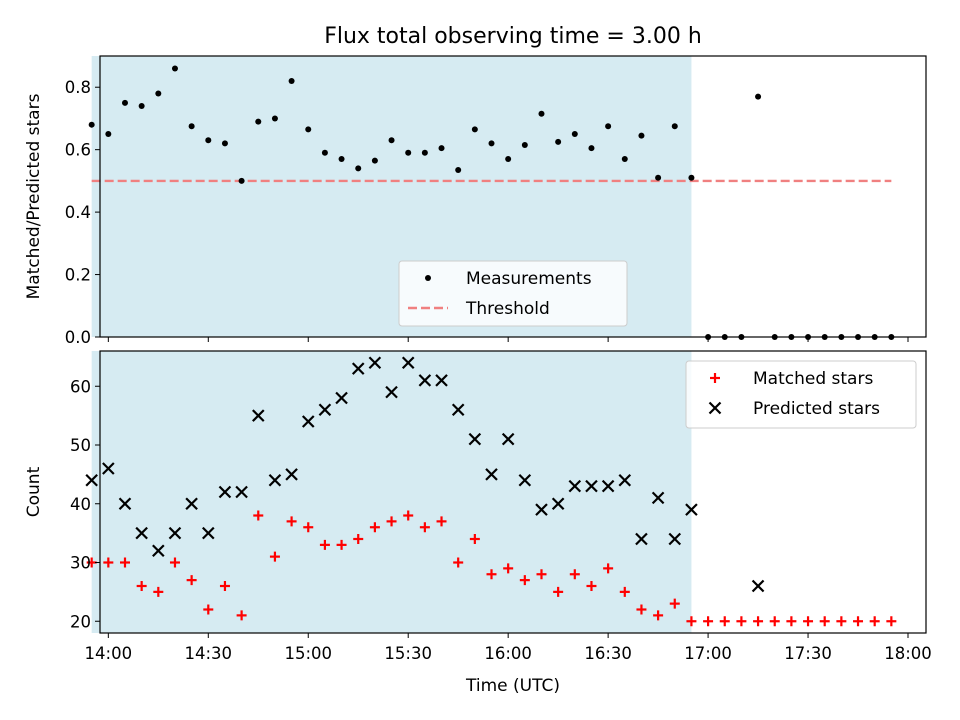  I want to click on x-tick-label: 16:00, so click(508, 653).